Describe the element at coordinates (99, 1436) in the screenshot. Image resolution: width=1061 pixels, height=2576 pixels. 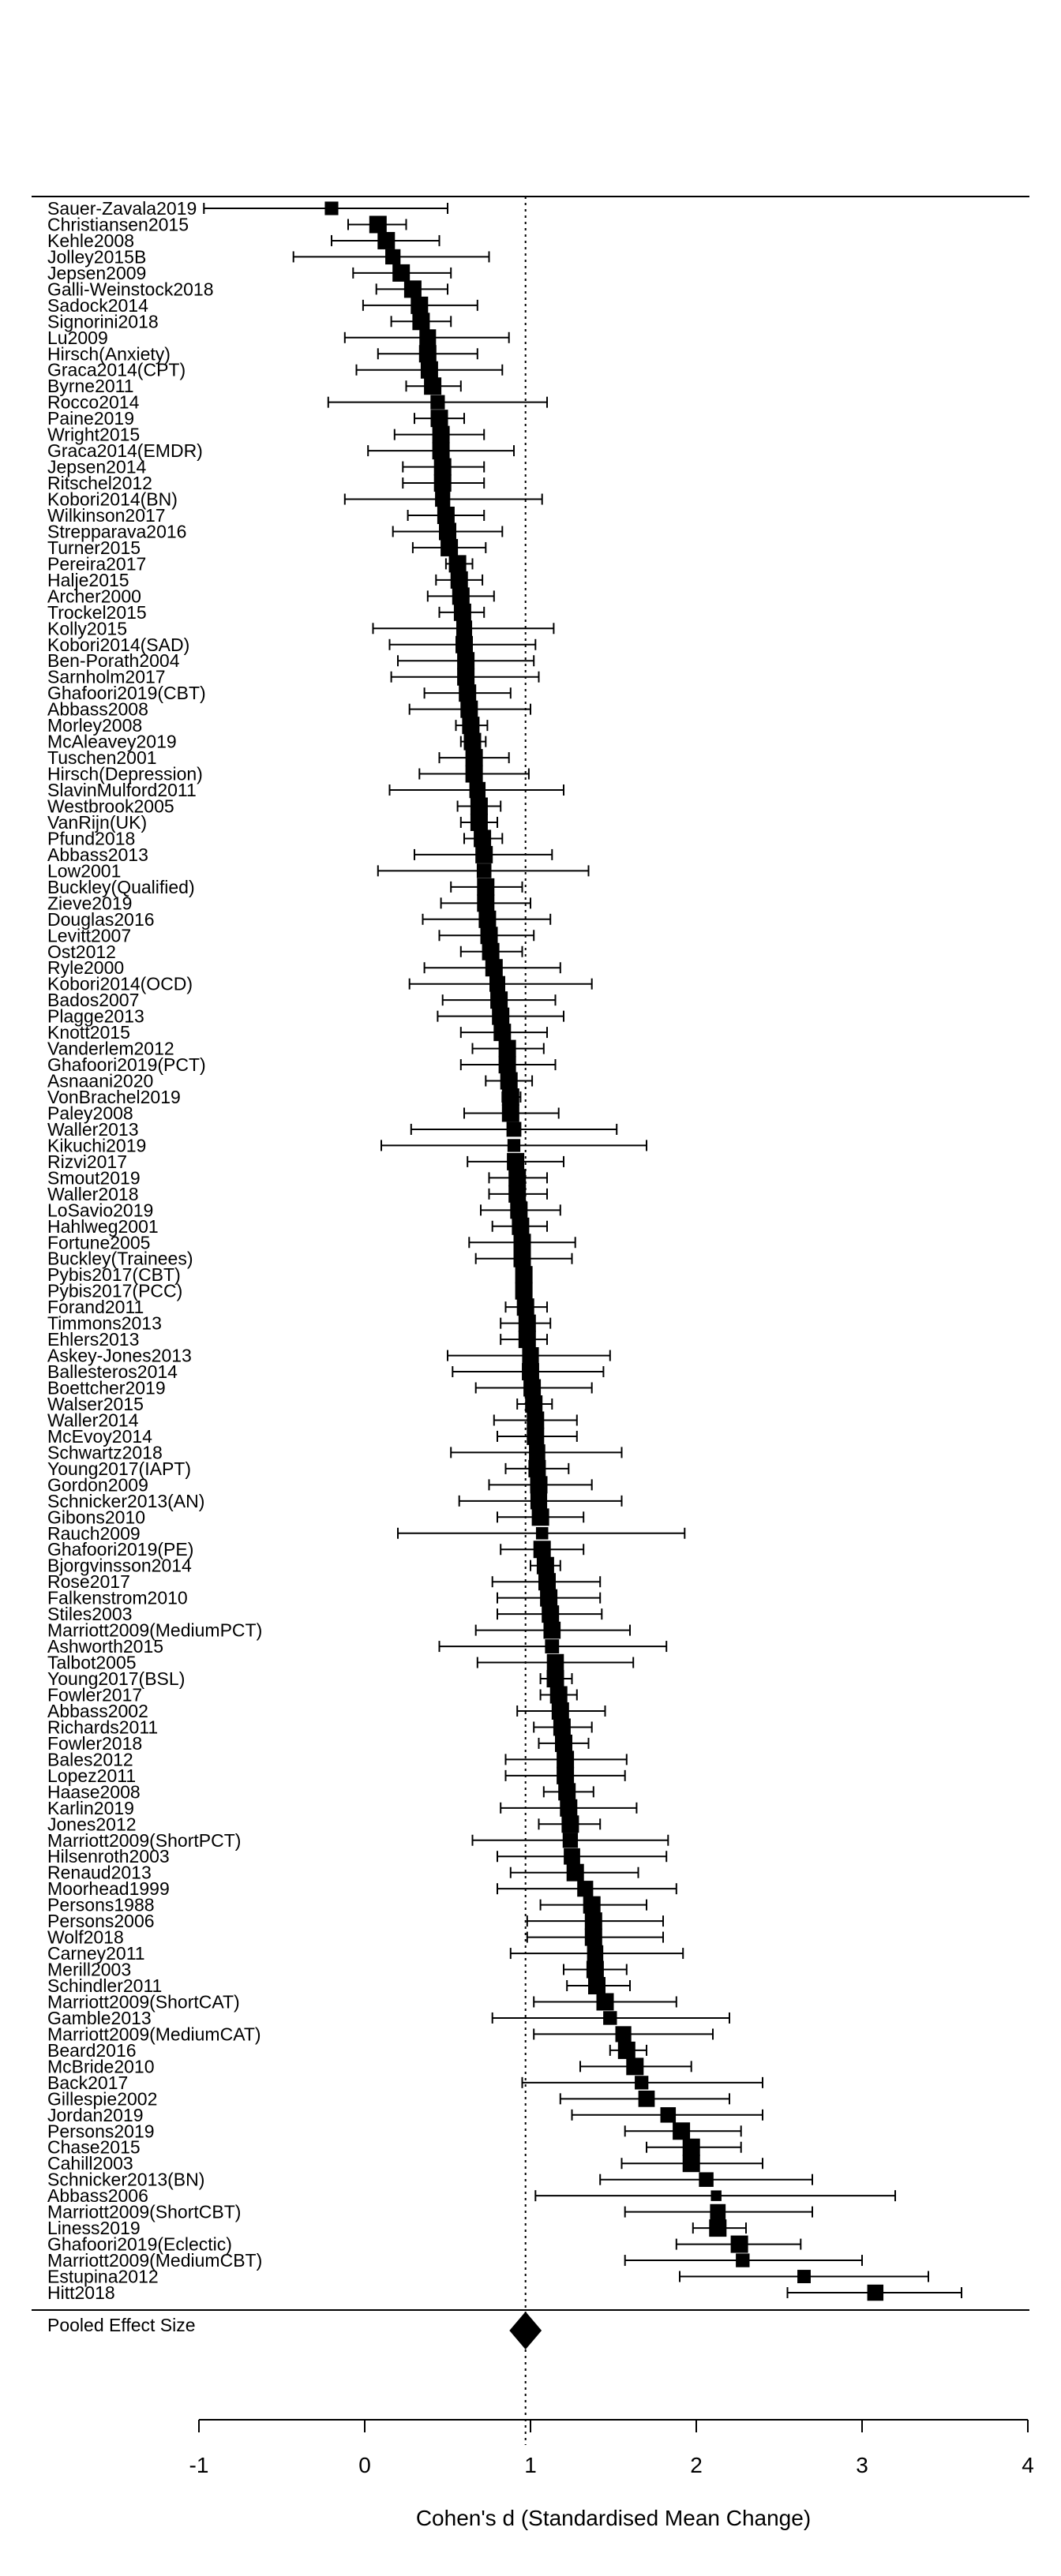
I see `study-label: McEvoy2014` at that location.